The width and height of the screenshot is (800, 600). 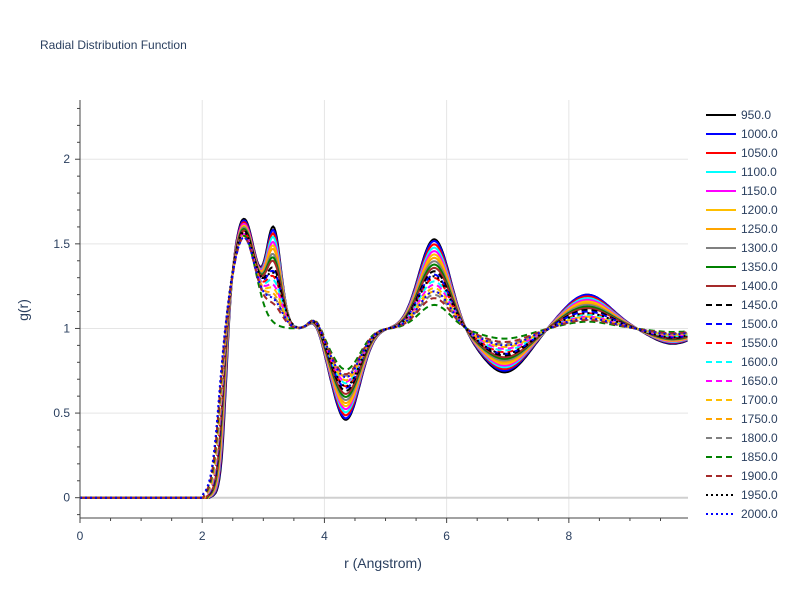 What do you see at coordinates (759, 343) in the screenshot?
I see `legend-label: 1550.0` at bounding box center [759, 343].